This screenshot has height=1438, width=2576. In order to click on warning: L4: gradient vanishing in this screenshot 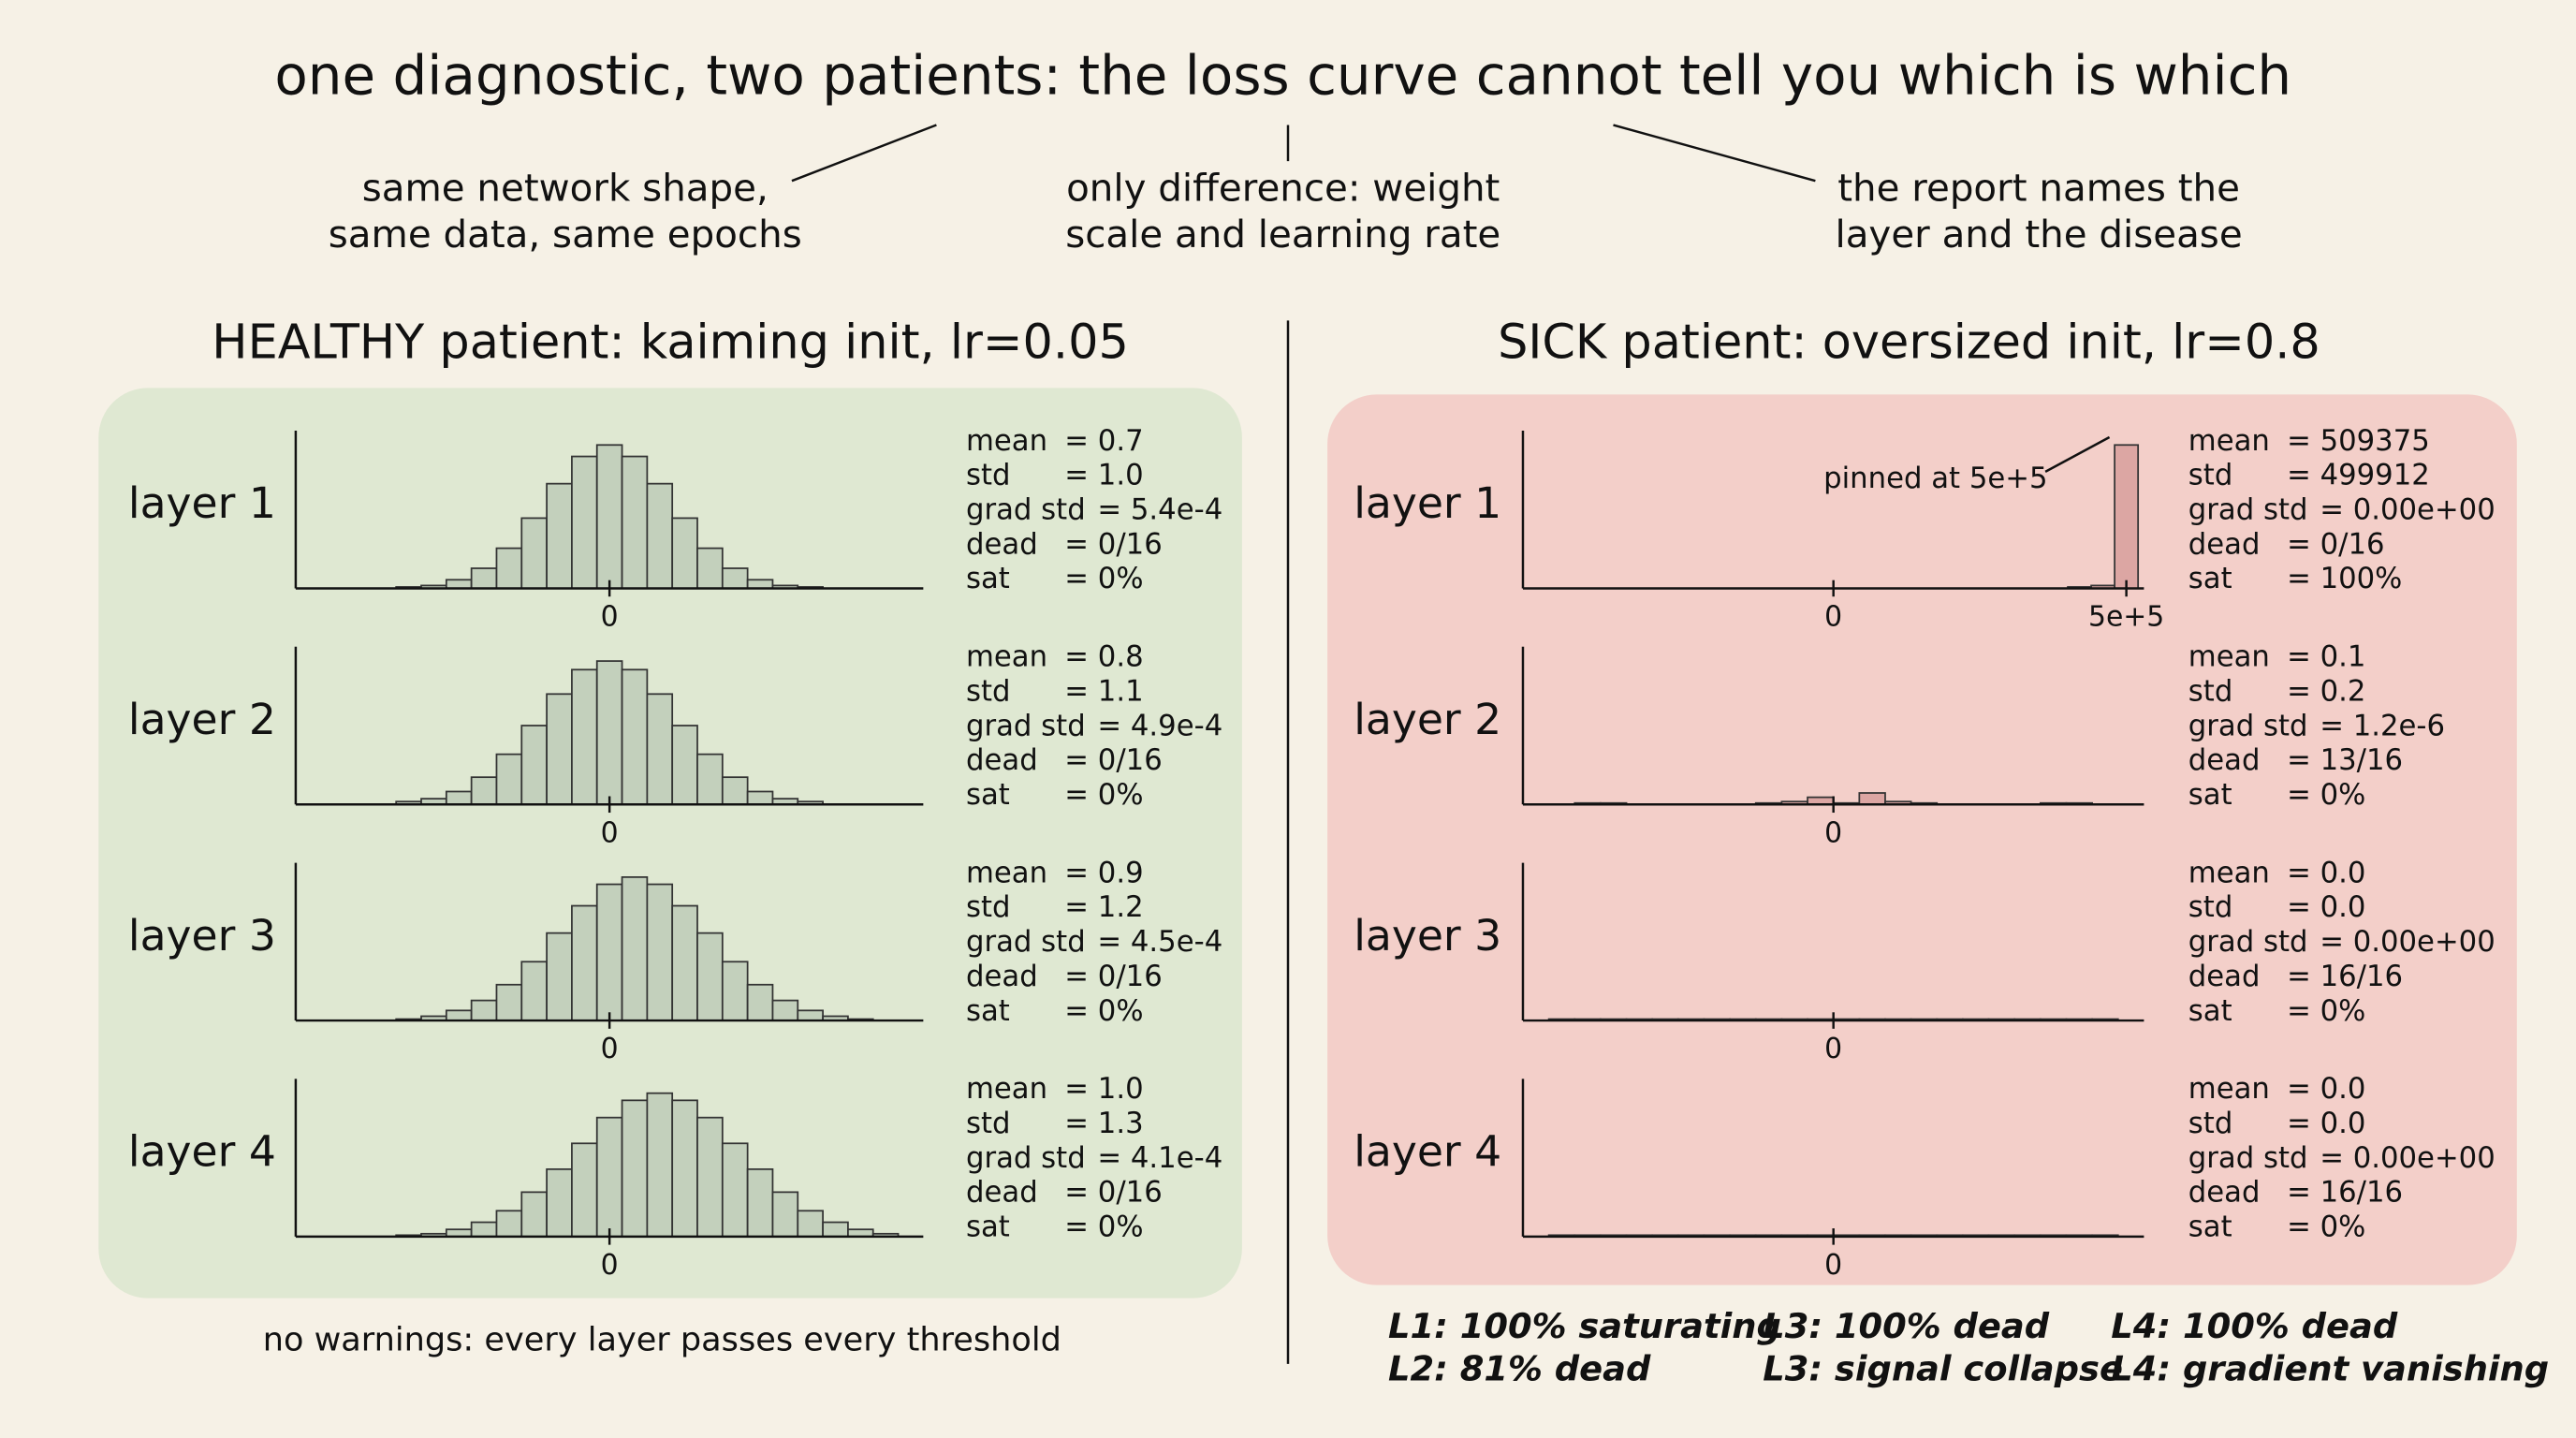, I will do `click(2330, 1368)`.